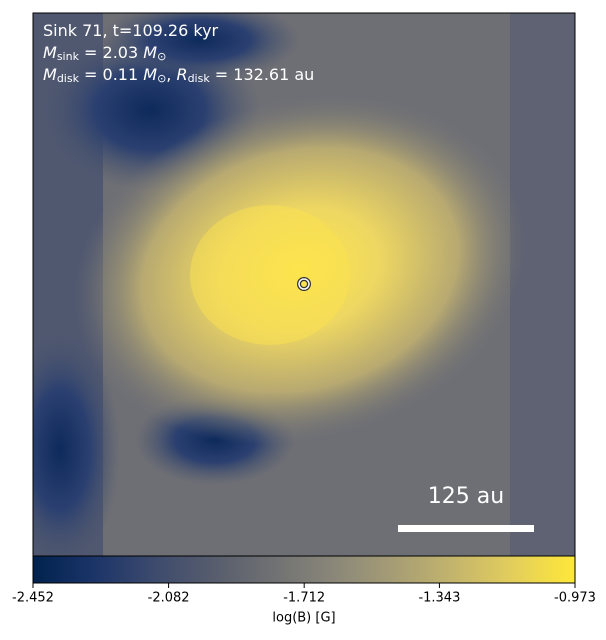 This screenshot has height=640, width=606. Describe the element at coordinates (68, 56) in the screenshot. I see `annotation-part: sink` at that location.